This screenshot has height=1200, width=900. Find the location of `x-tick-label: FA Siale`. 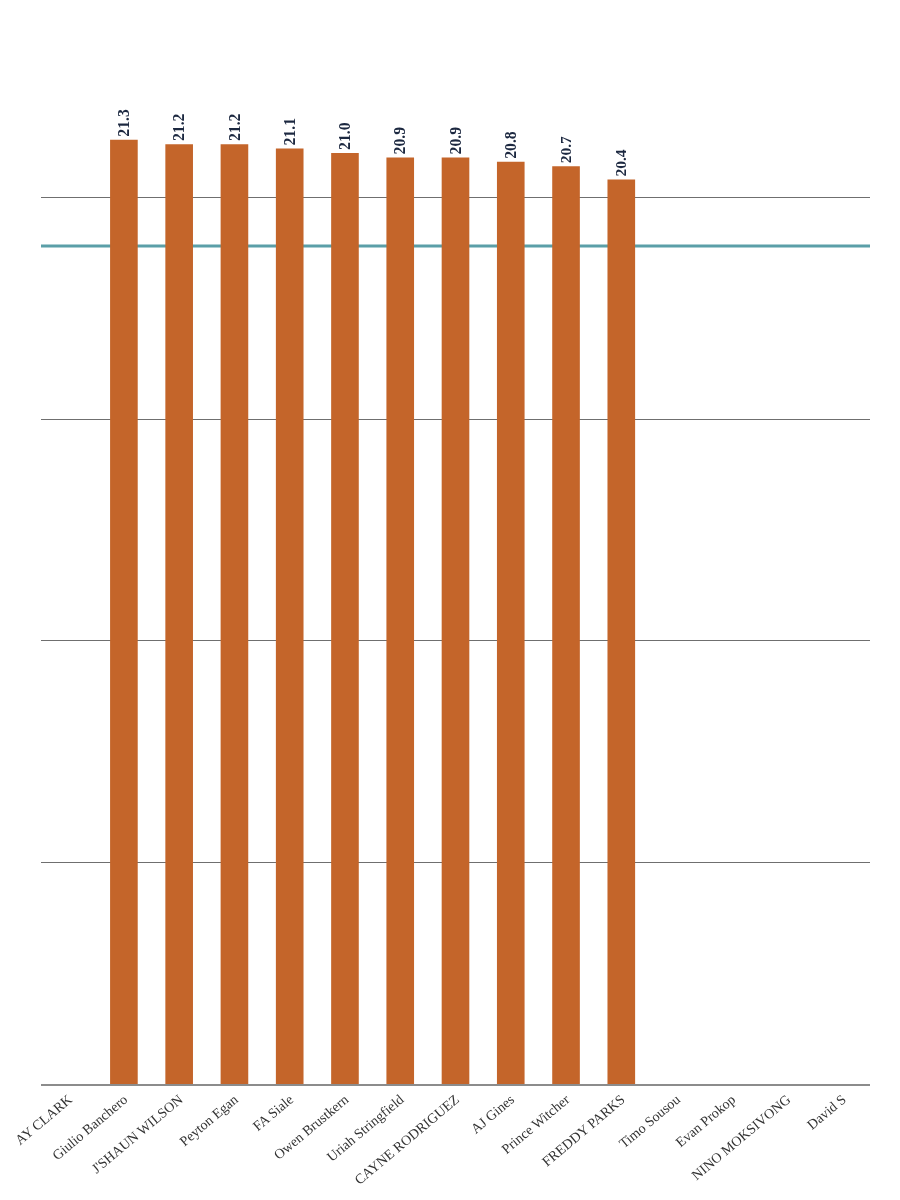

x-tick-label: FA Siale is located at coordinates (273, 1112).